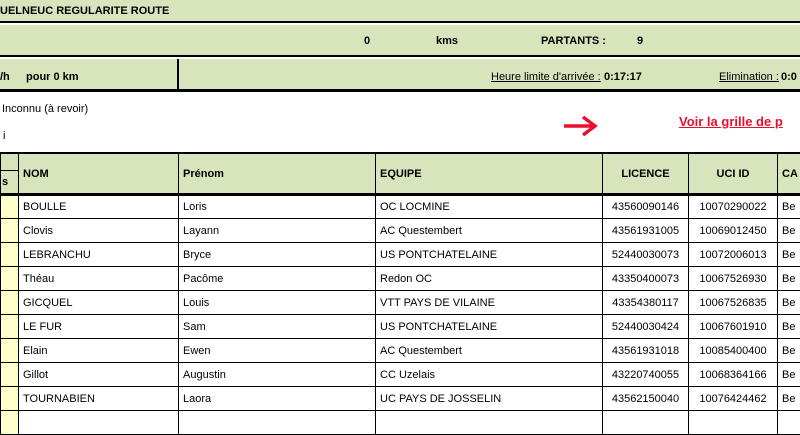 The height and width of the screenshot is (435, 800). Describe the element at coordinates (733, 207) in the screenshot. I see `uci-cell: 10070290022` at that location.